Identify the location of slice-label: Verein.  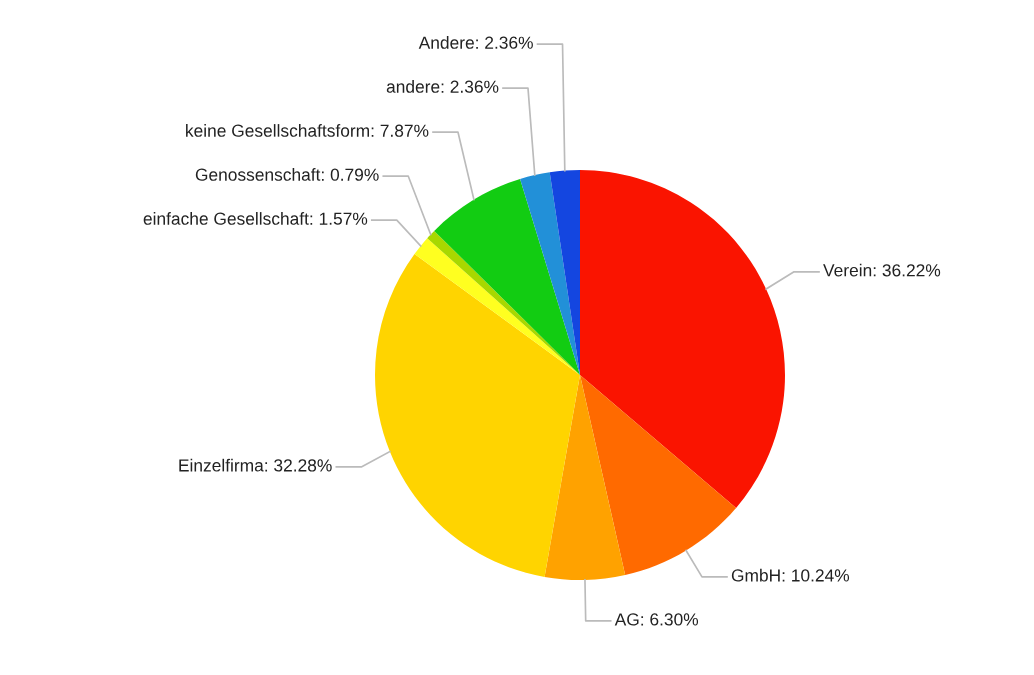
(847, 270).